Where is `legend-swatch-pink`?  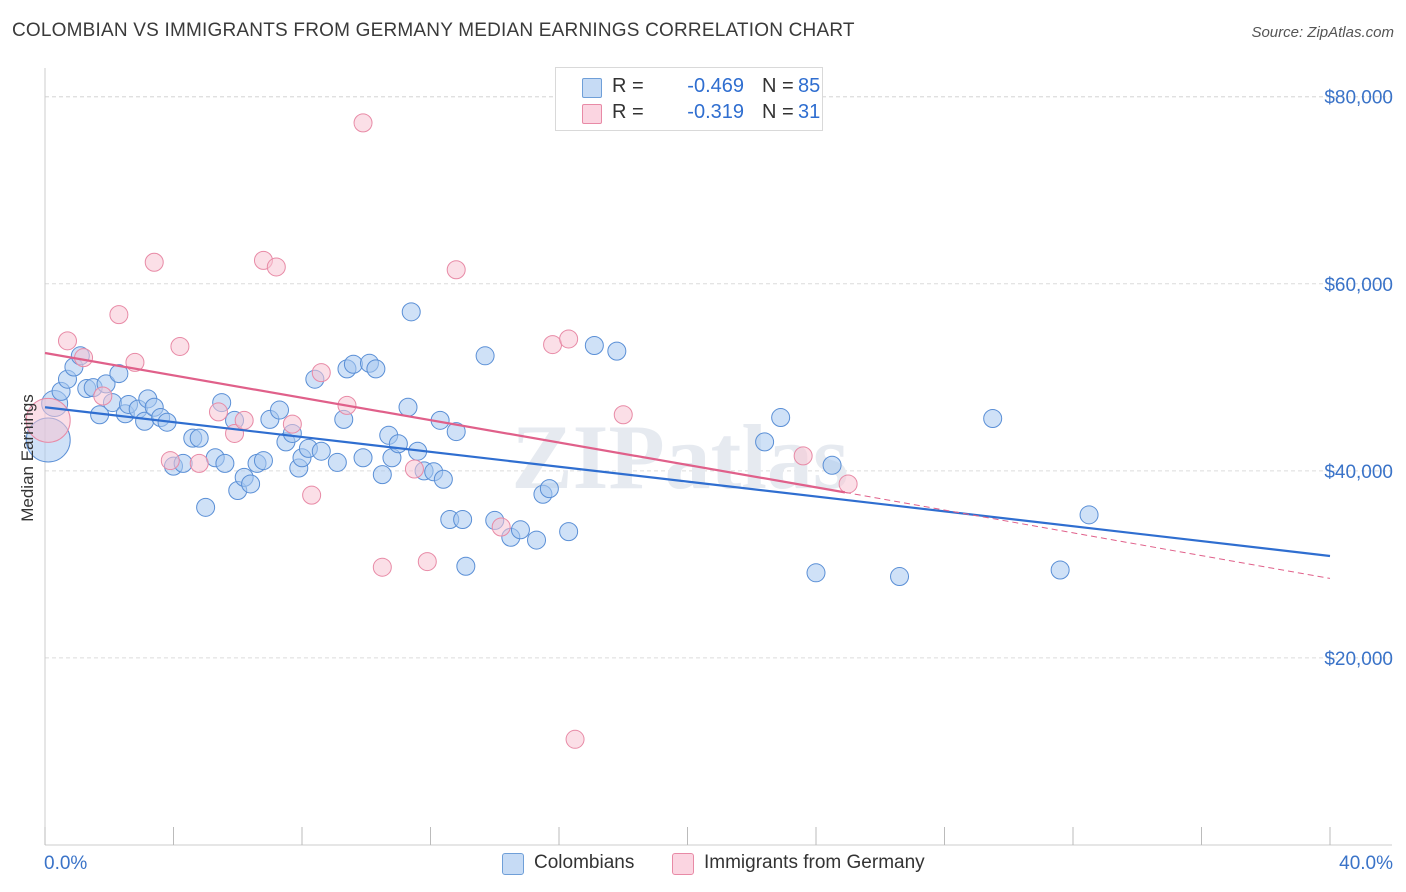 legend-swatch-pink is located at coordinates (592, 114).